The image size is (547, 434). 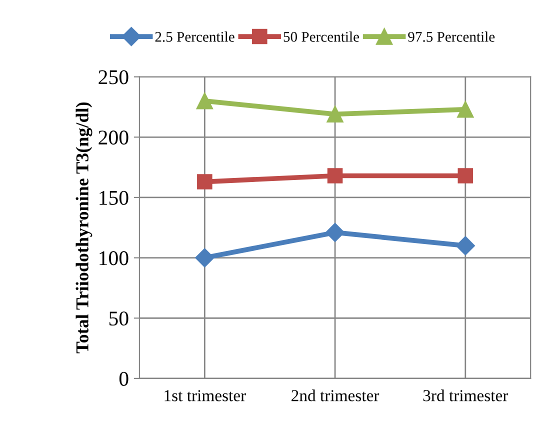 What do you see at coordinates (113, 77) in the screenshot?
I see `y-tick-label: 250` at bounding box center [113, 77].